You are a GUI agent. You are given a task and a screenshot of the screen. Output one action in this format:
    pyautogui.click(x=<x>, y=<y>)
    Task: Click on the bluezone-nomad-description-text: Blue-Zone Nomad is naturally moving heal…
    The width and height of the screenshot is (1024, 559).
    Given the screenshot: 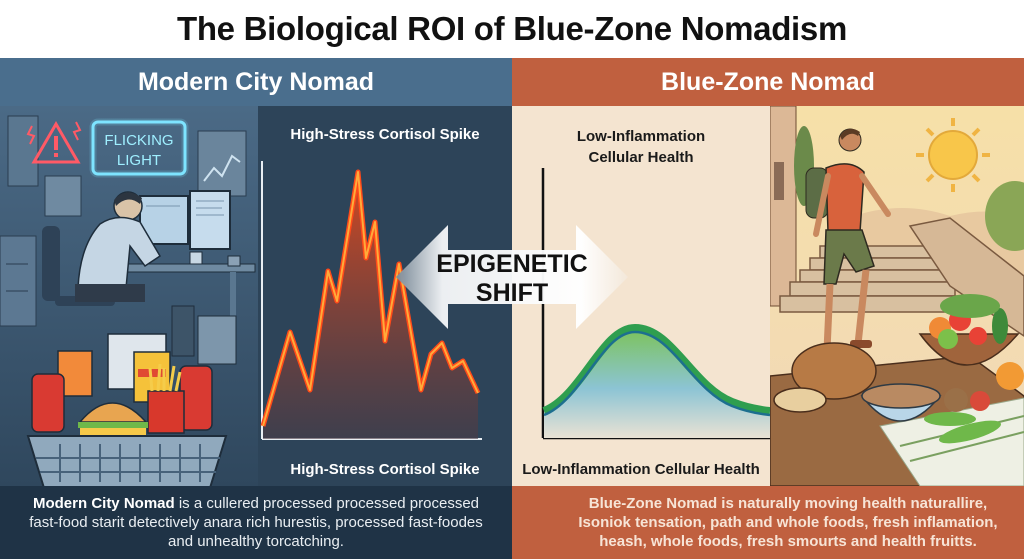 What is the action you would take?
    pyautogui.click(x=788, y=522)
    